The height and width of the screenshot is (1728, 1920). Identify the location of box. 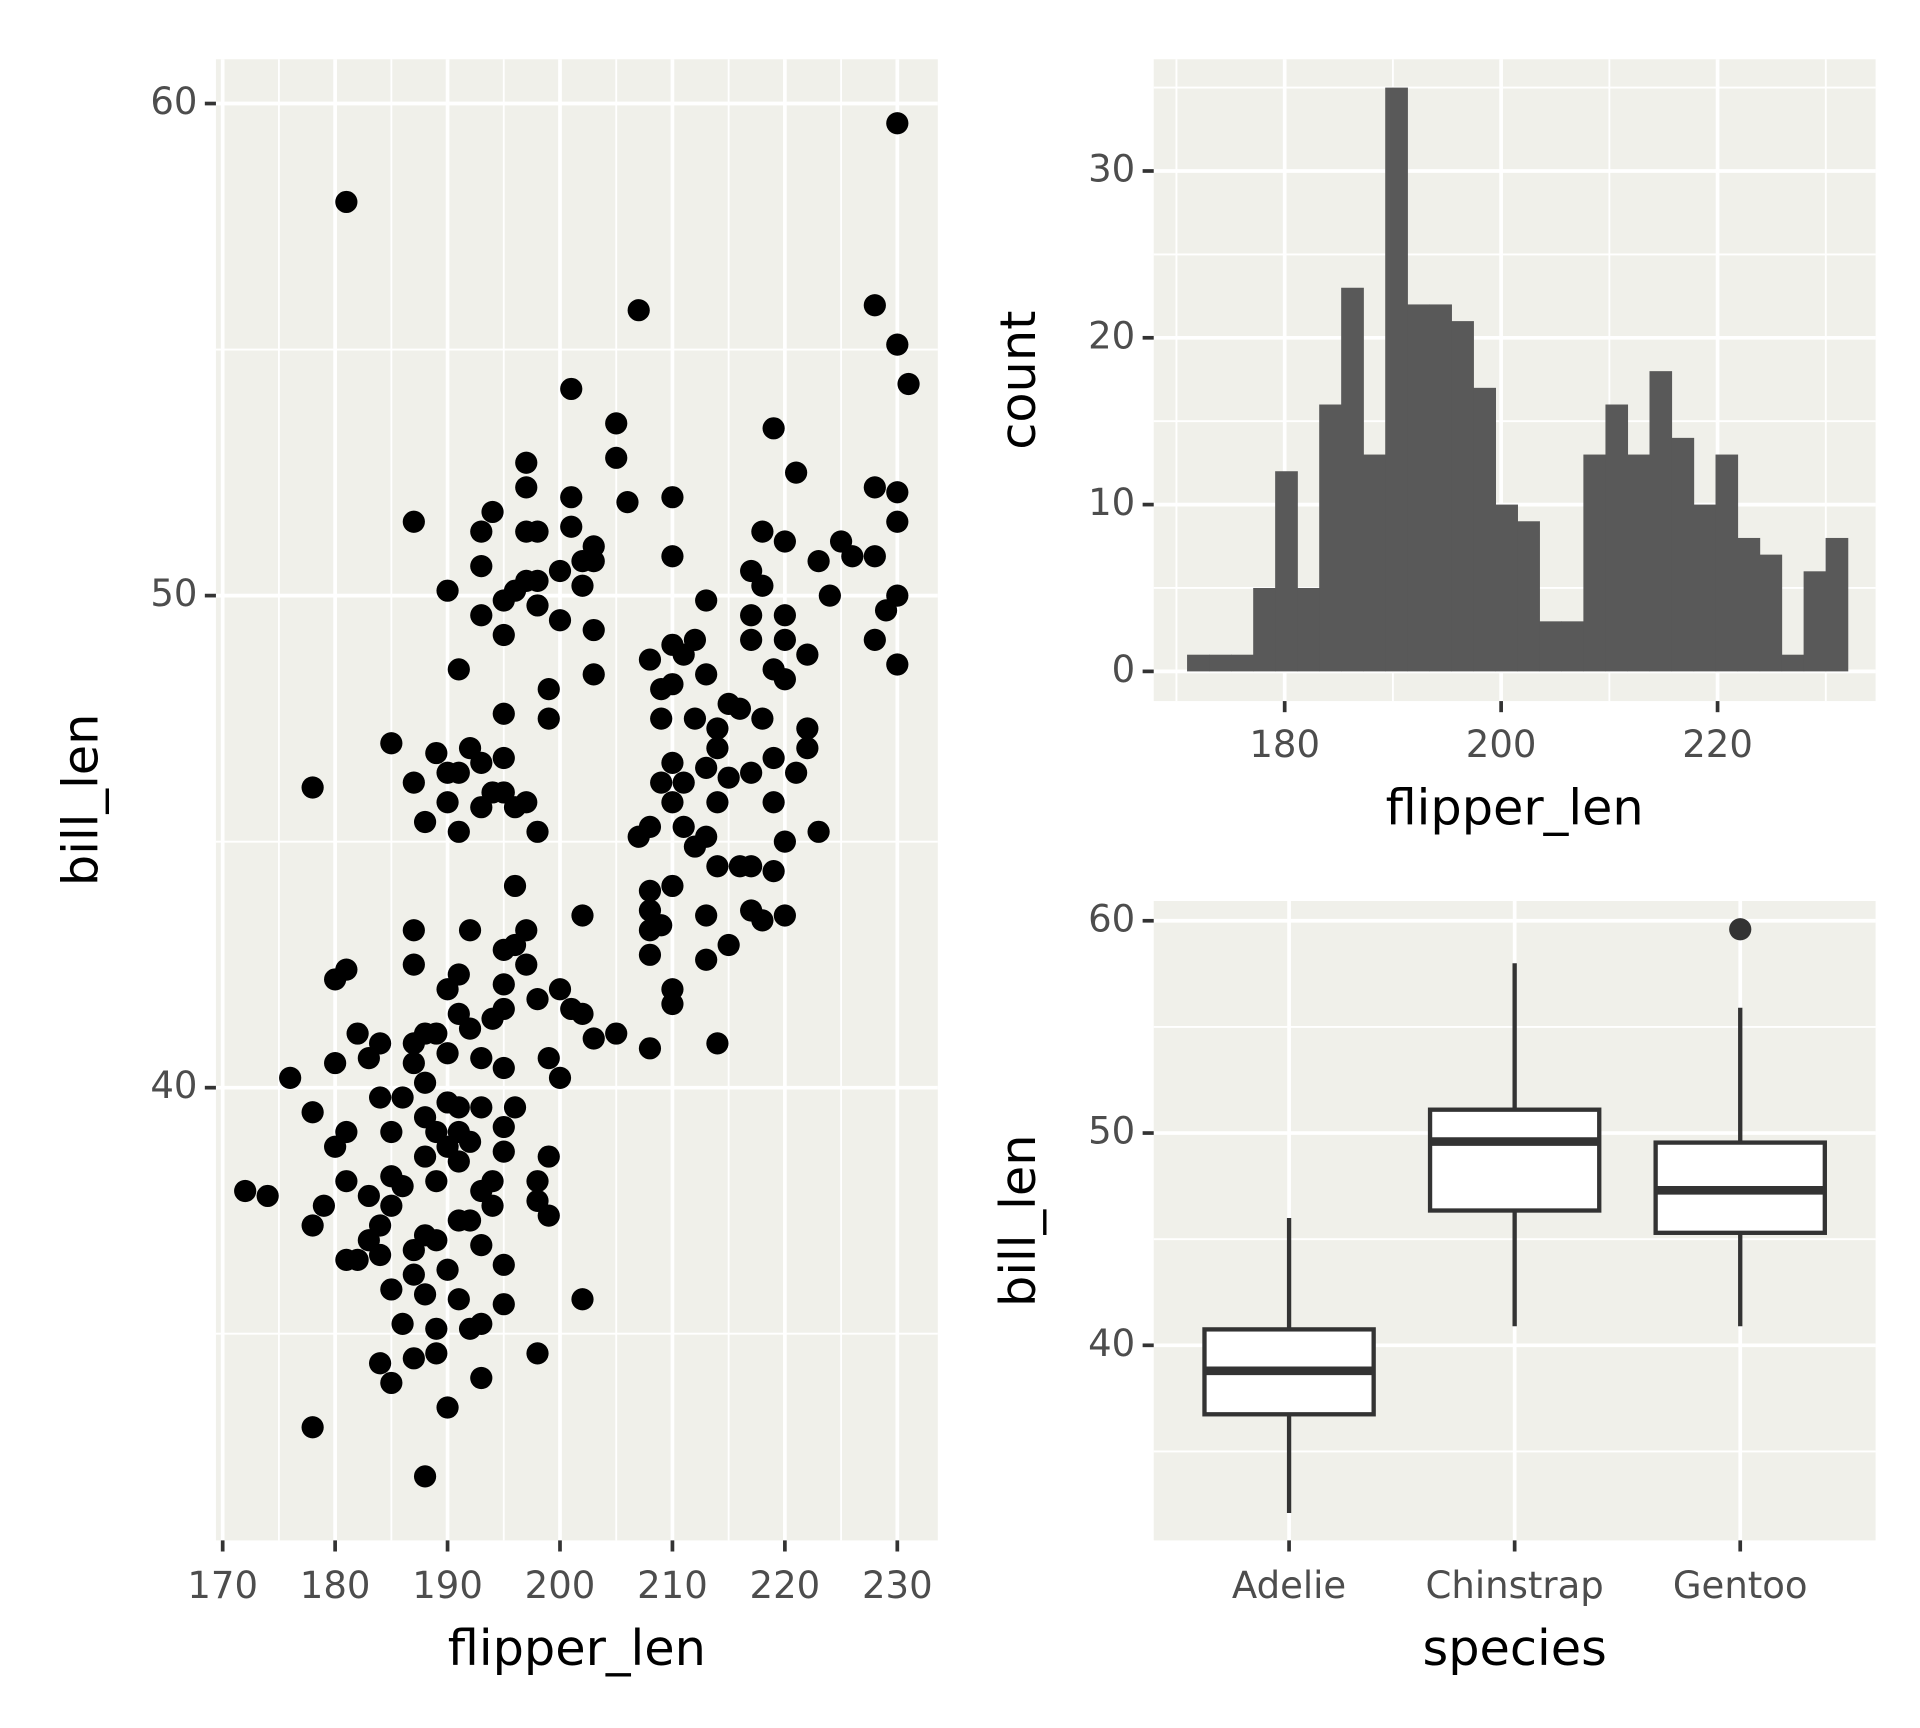
(1514, 1160).